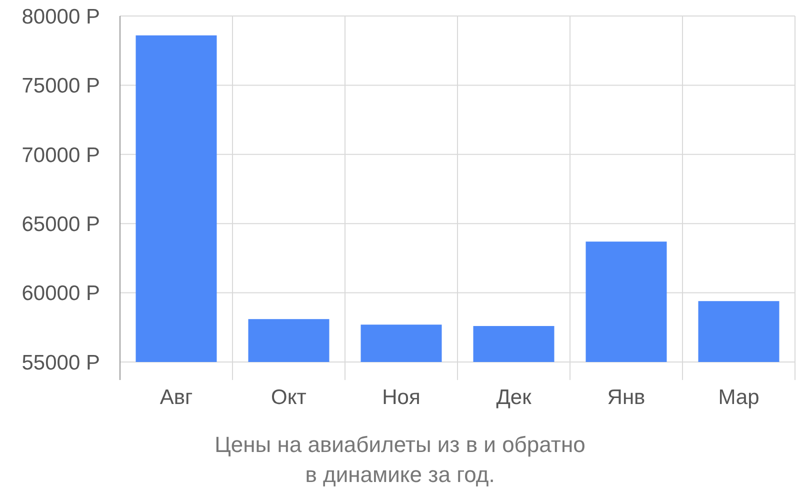 The width and height of the screenshot is (800, 500). What do you see at coordinates (61, 362) in the screenshot?
I see `y-tick-label: 55000 Р` at bounding box center [61, 362].